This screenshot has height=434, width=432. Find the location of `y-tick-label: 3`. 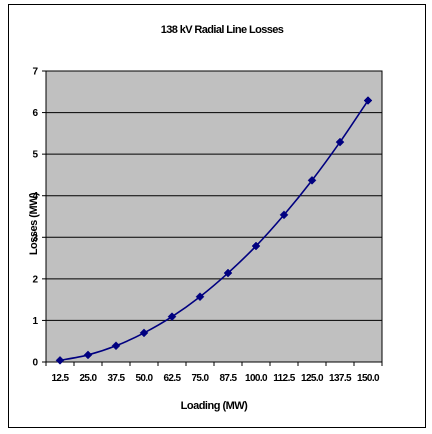

y-tick-label: 3 is located at coordinates (35, 238).